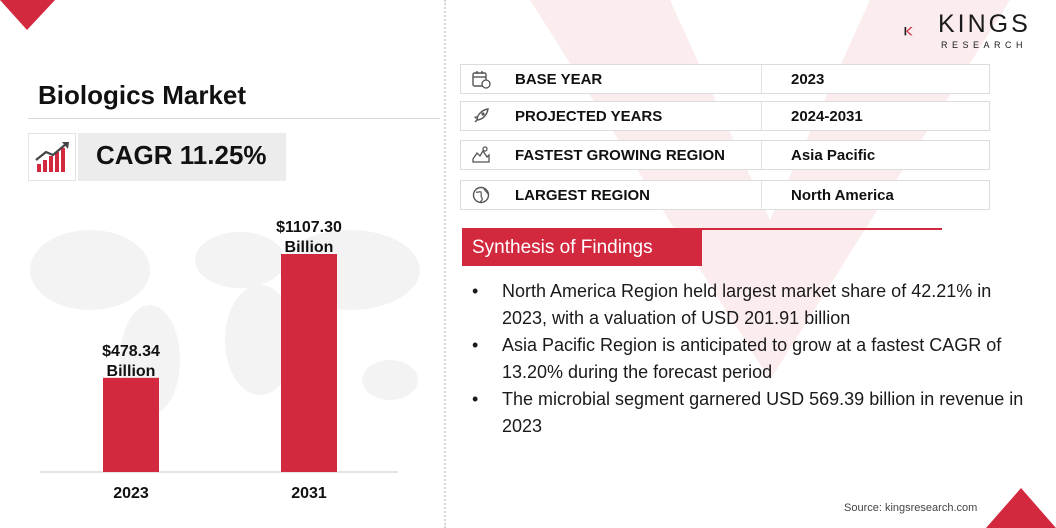 The image size is (1056, 528). What do you see at coordinates (620, 155) in the screenshot?
I see `info-label: FASTEST GROWING REGION` at bounding box center [620, 155].